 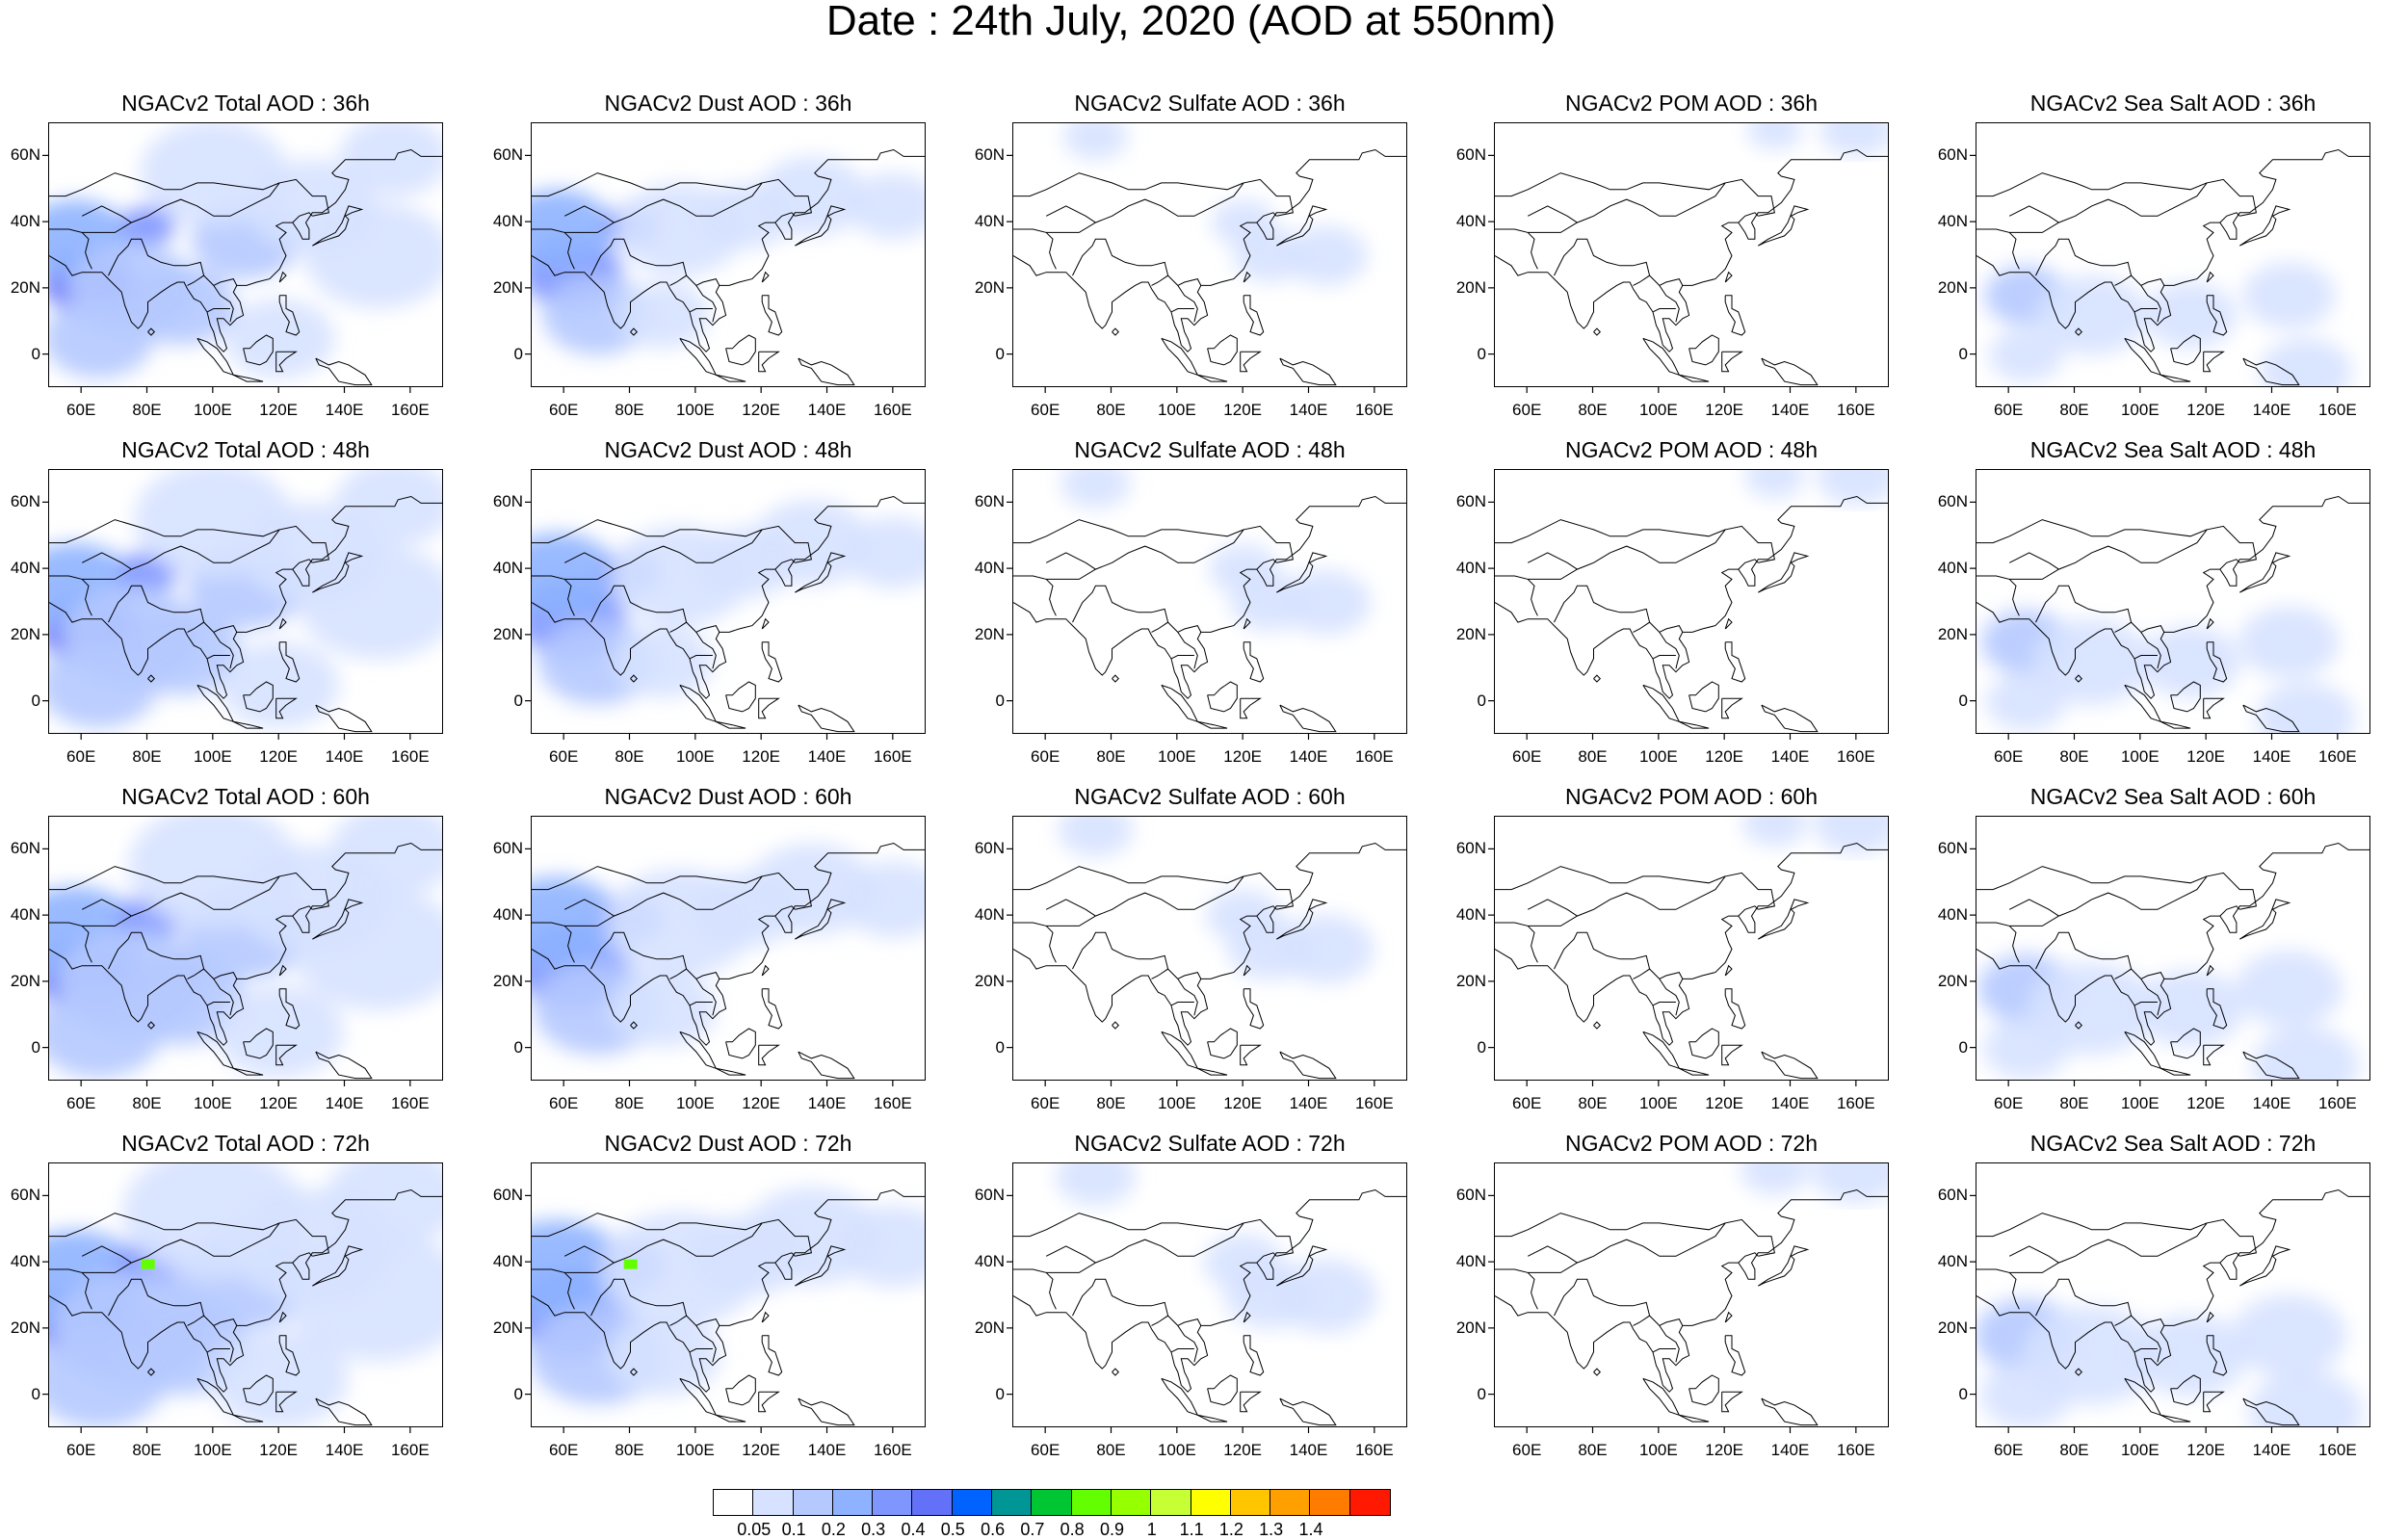 What do you see at coordinates (1052, 1502) in the screenshot?
I see `colorbar` at bounding box center [1052, 1502].